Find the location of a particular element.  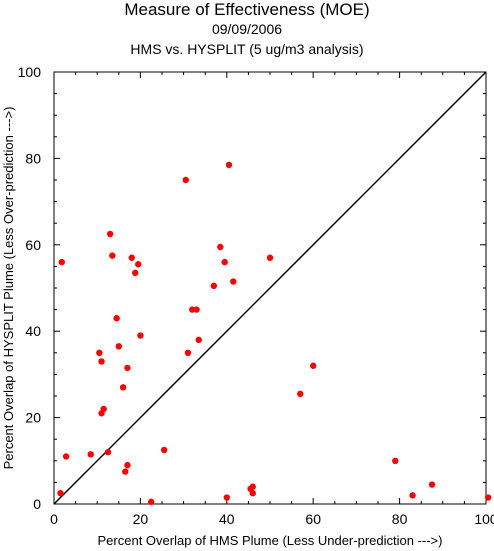

x-tick-label: 100 is located at coordinates (484, 519).